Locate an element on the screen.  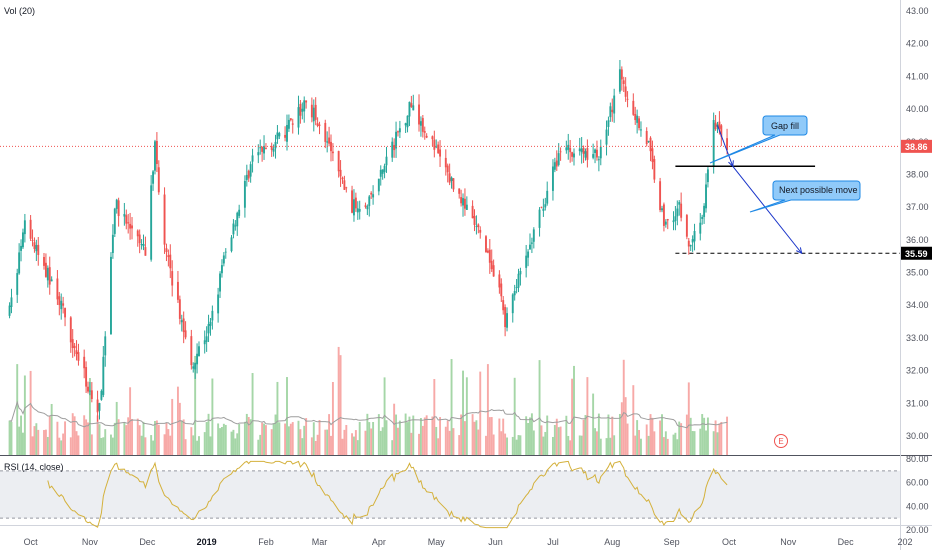
rsi-indicator-label: RSI (14, close) is located at coordinates (34, 467).